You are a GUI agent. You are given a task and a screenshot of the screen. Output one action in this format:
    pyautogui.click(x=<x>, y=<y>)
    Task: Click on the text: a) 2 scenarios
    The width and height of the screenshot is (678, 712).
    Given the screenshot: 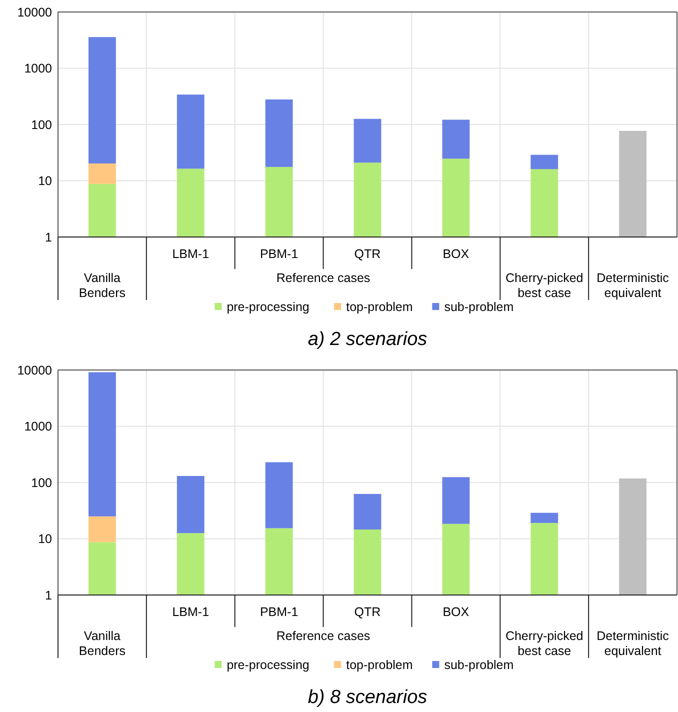 What is the action you would take?
    pyautogui.click(x=368, y=339)
    